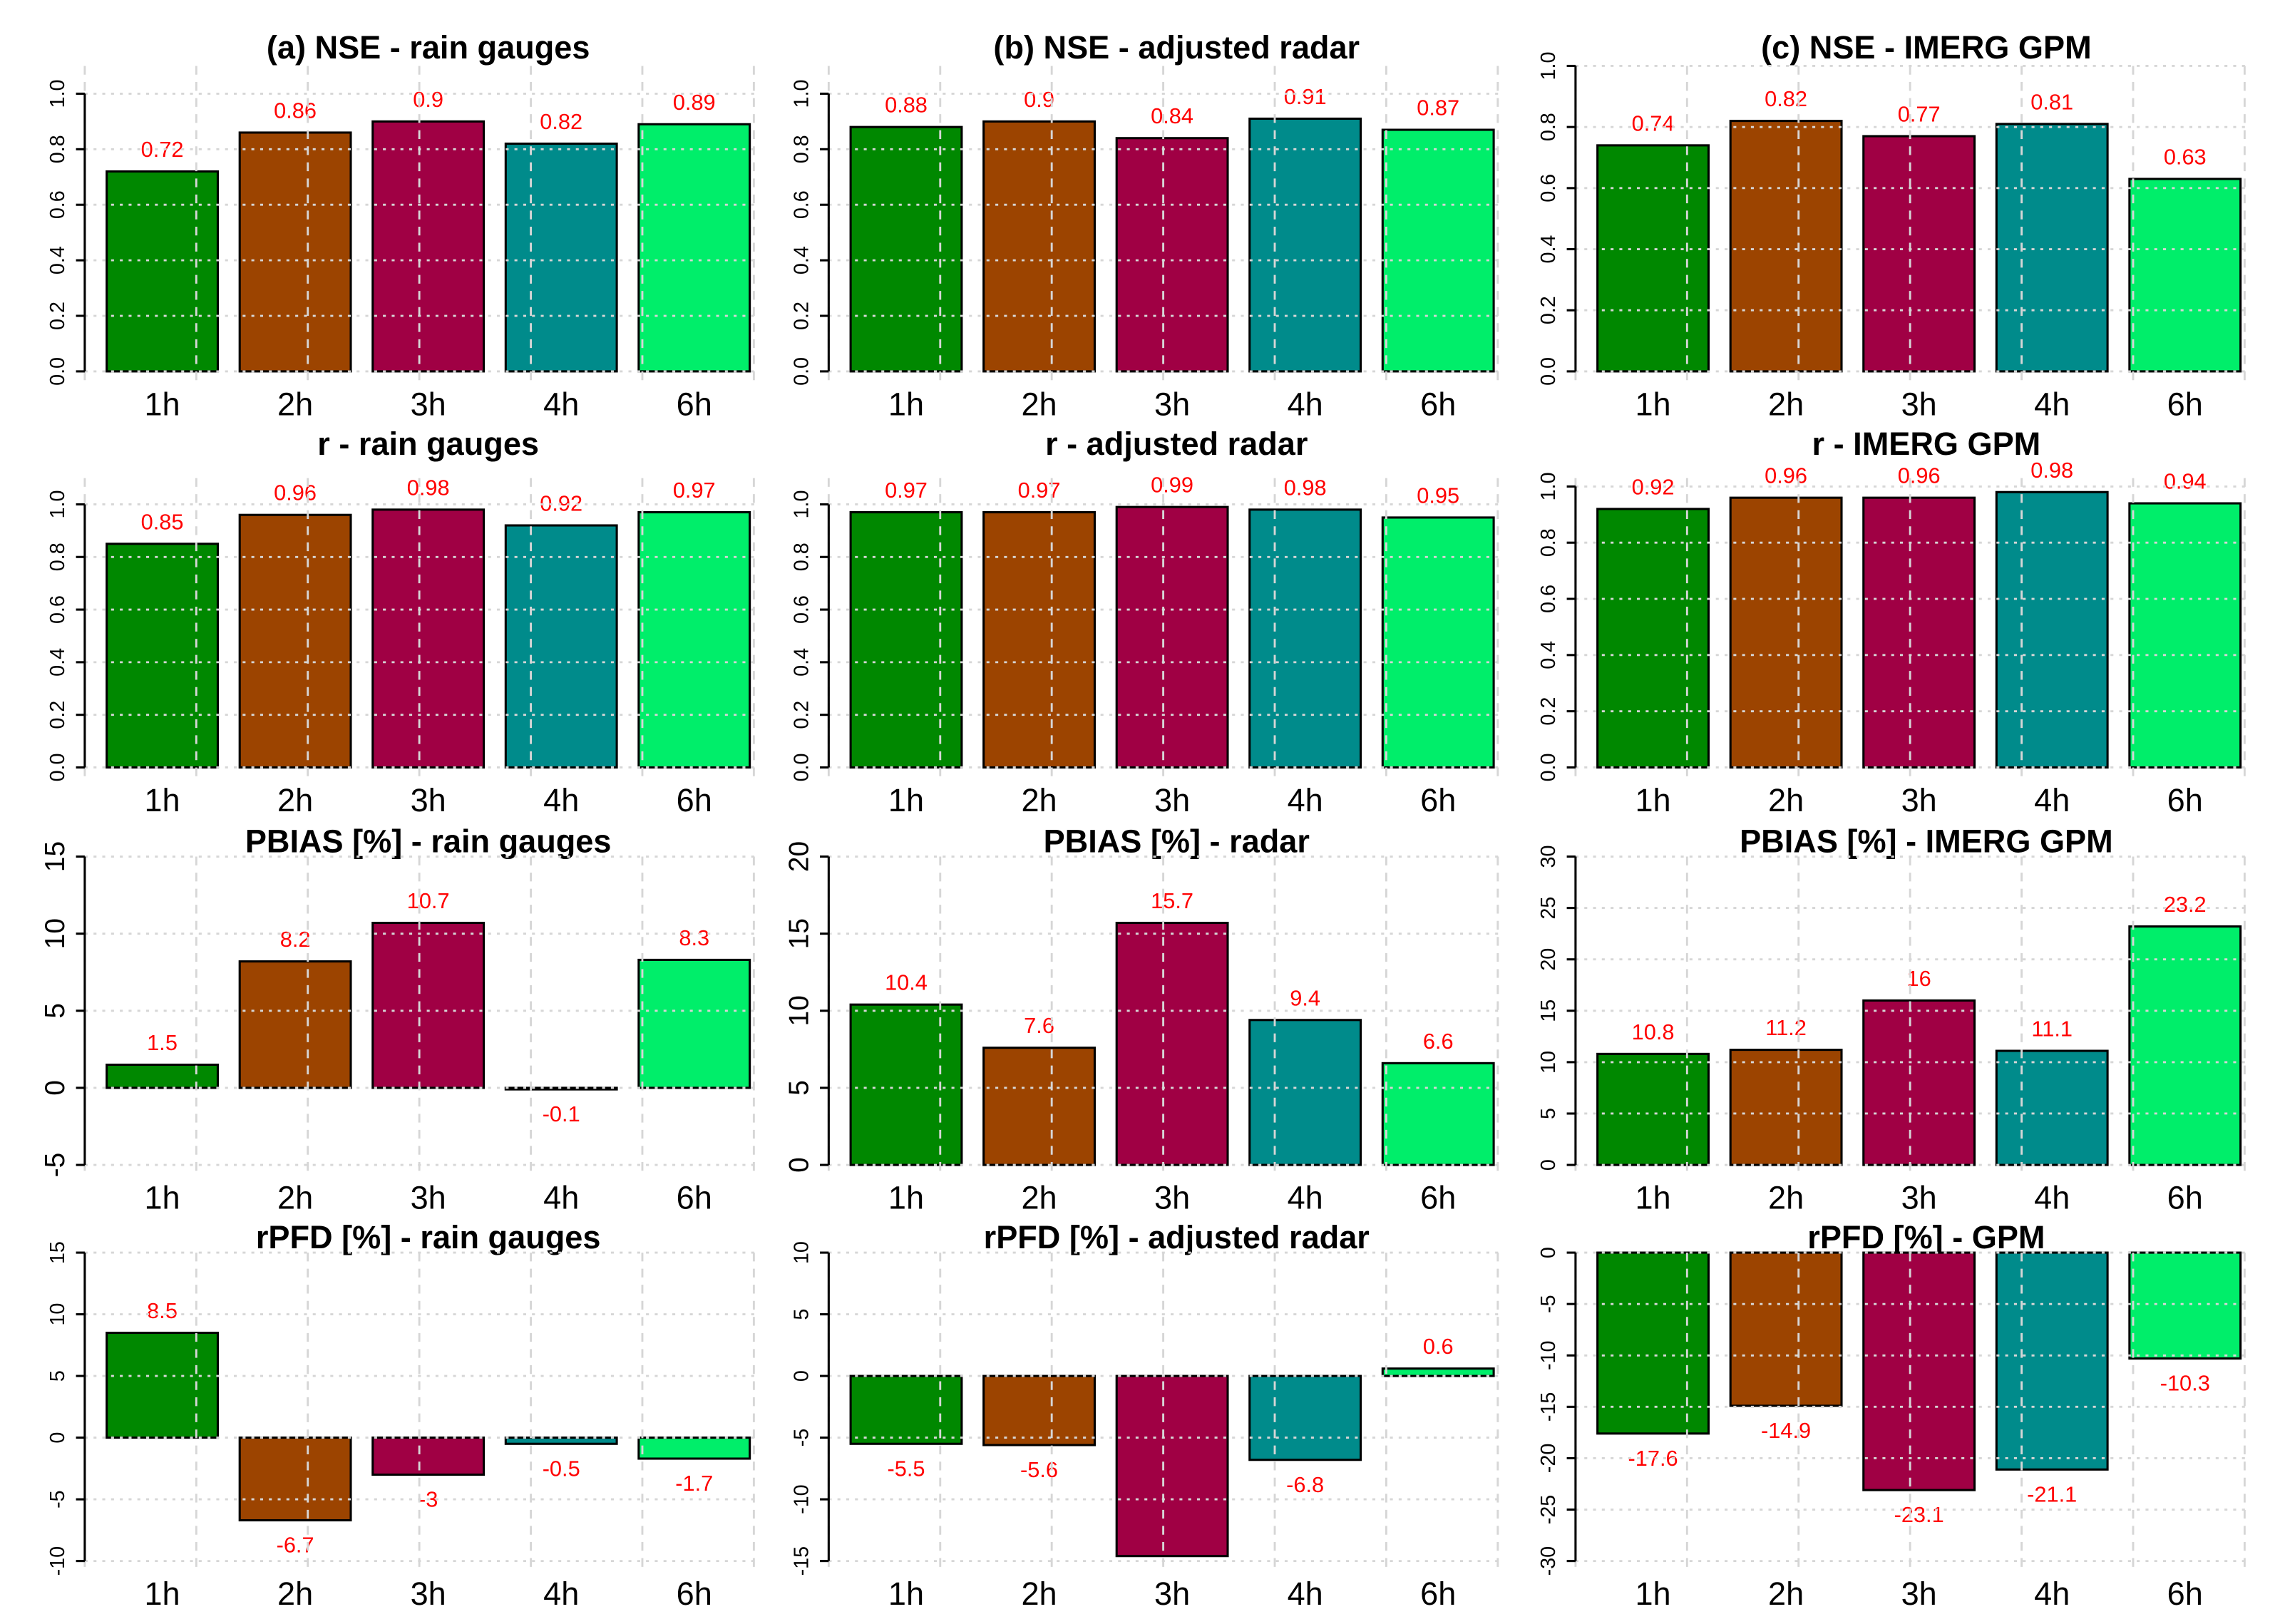  What do you see at coordinates (1438, 1346) in the screenshot?
I see `value-label: 0.6` at bounding box center [1438, 1346].